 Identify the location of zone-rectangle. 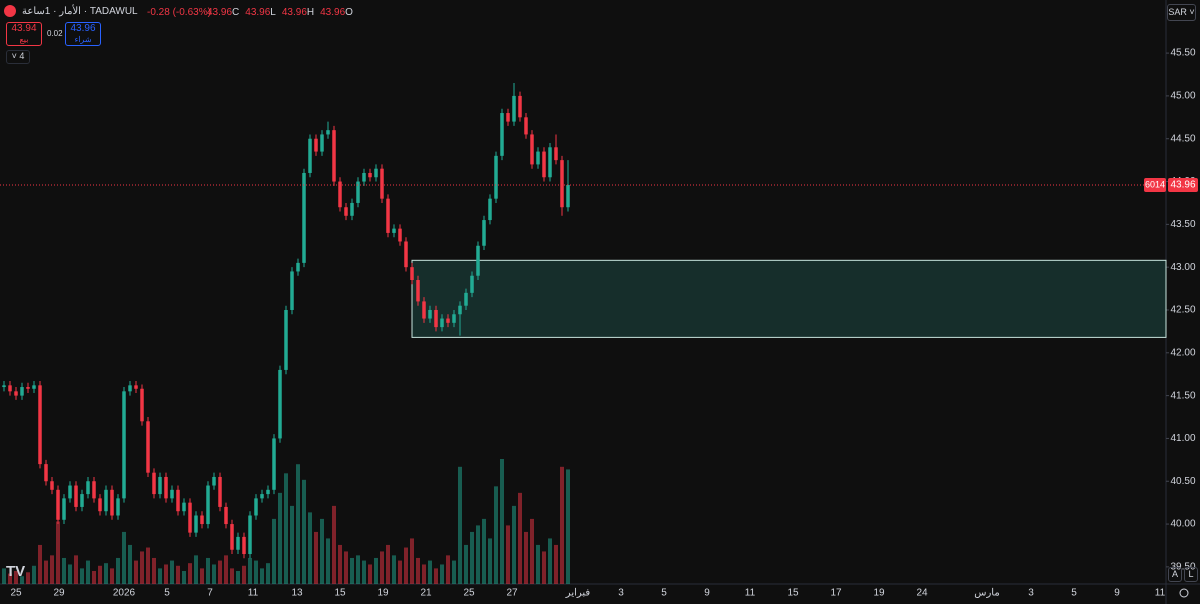
(789, 298).